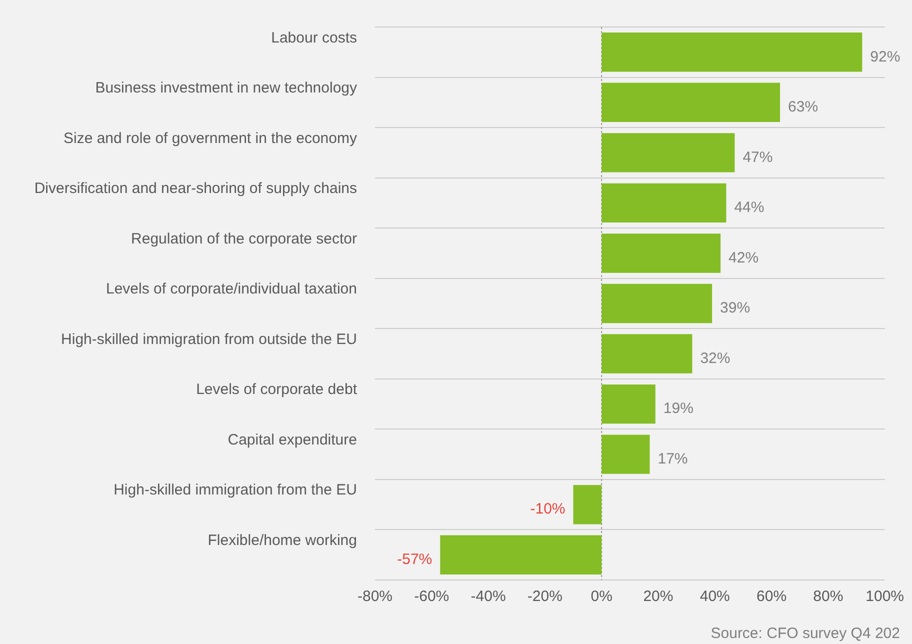 The width and height of the screenshot is (912, 644). What do you see at coordinates (743, 257) in the screenshot?
I see `data-label: 42%` at bounding box center [743, 257].